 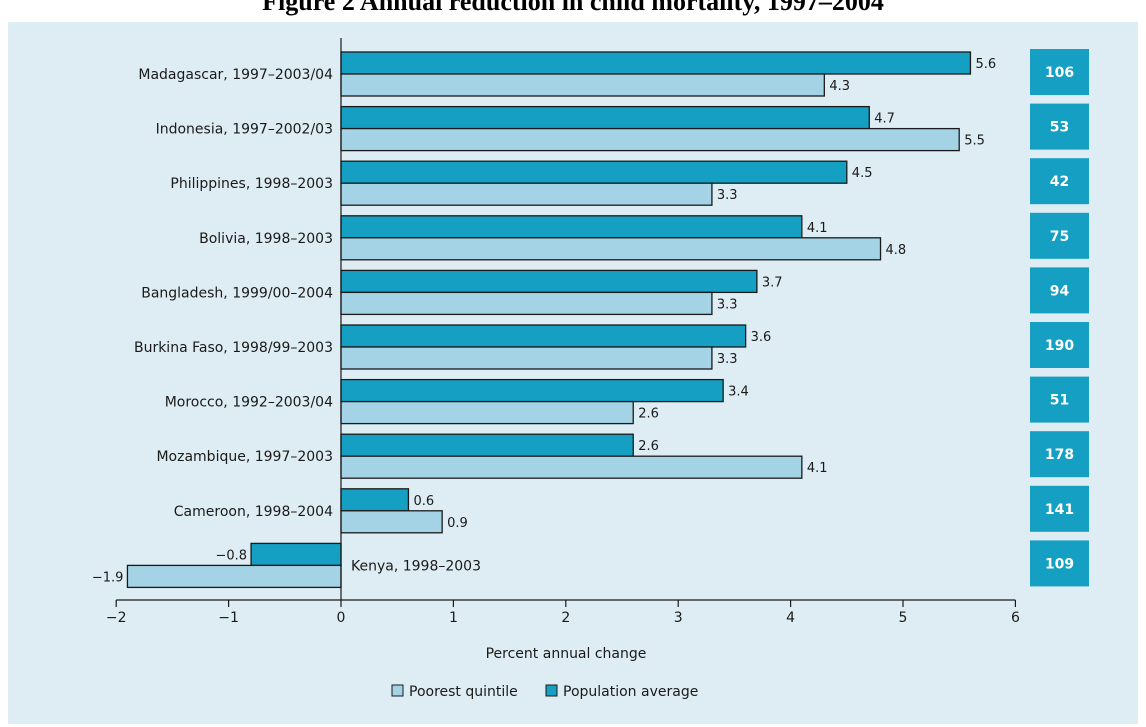 I want to click on value-label: 3.4, so click(x=738, y=392).